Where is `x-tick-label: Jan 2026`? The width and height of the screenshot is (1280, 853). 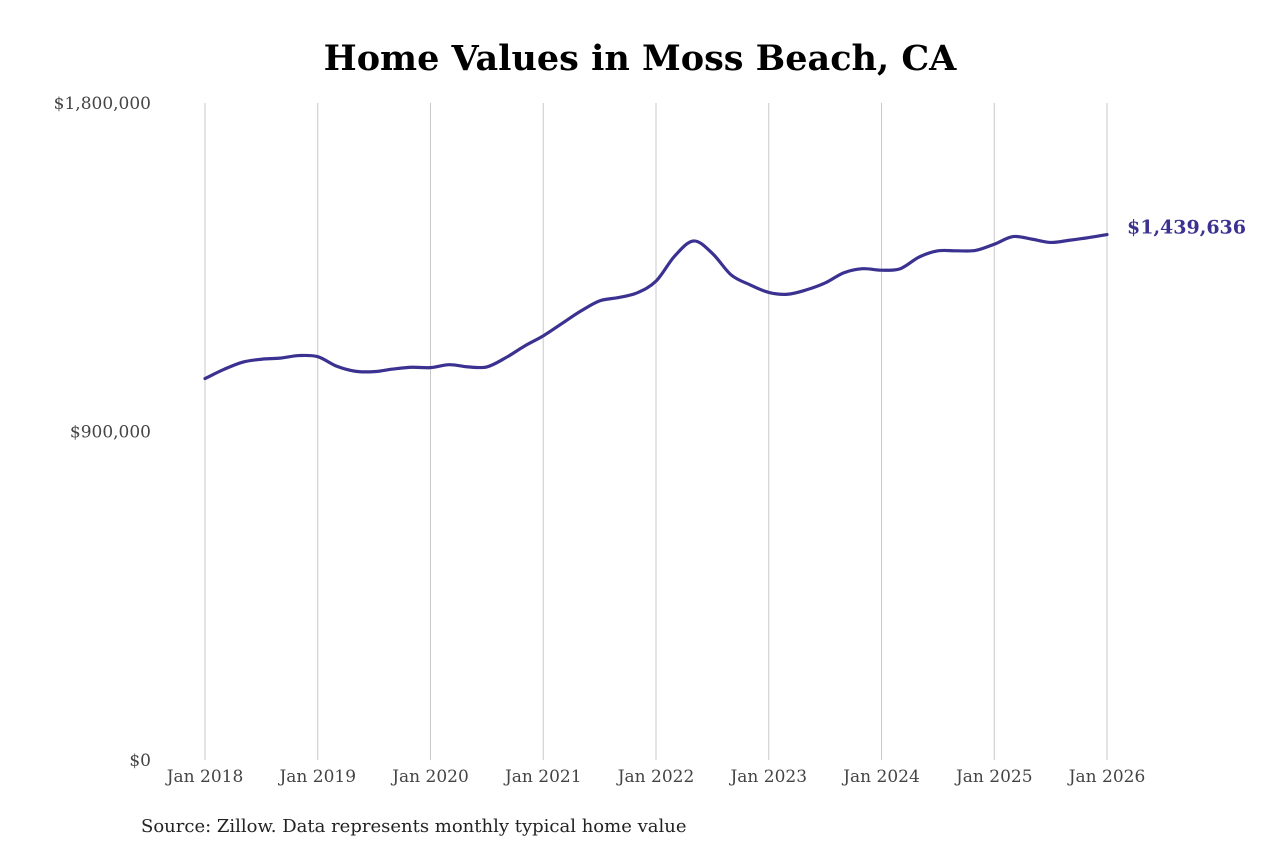 x-tick-label: Jan 2026 is located at coordinates (1106, 777).